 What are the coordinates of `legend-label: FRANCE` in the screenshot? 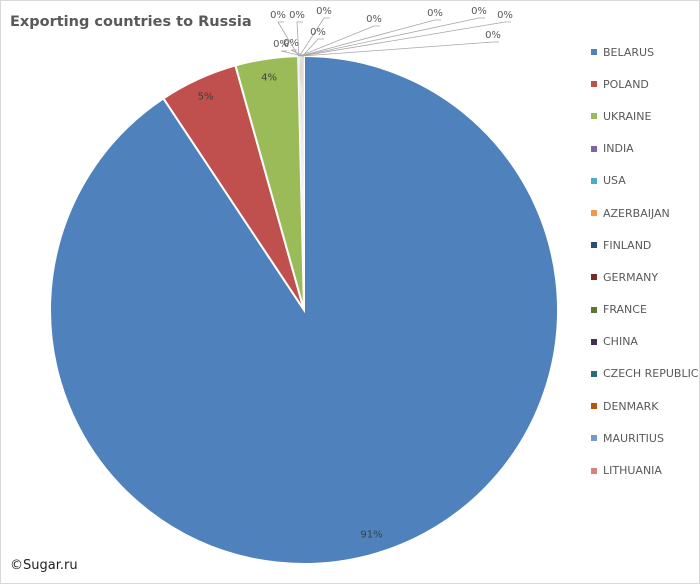 It's located at (625, 310).